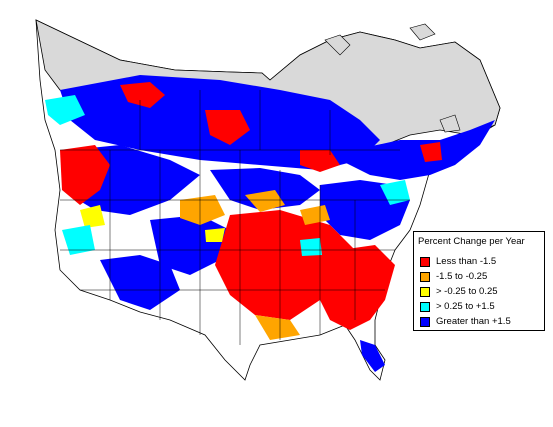  What do you see at coordinates (466, 261) in the screenshot?
I see `legend-label: Less than -1.5` at bounding box center [466, 261].